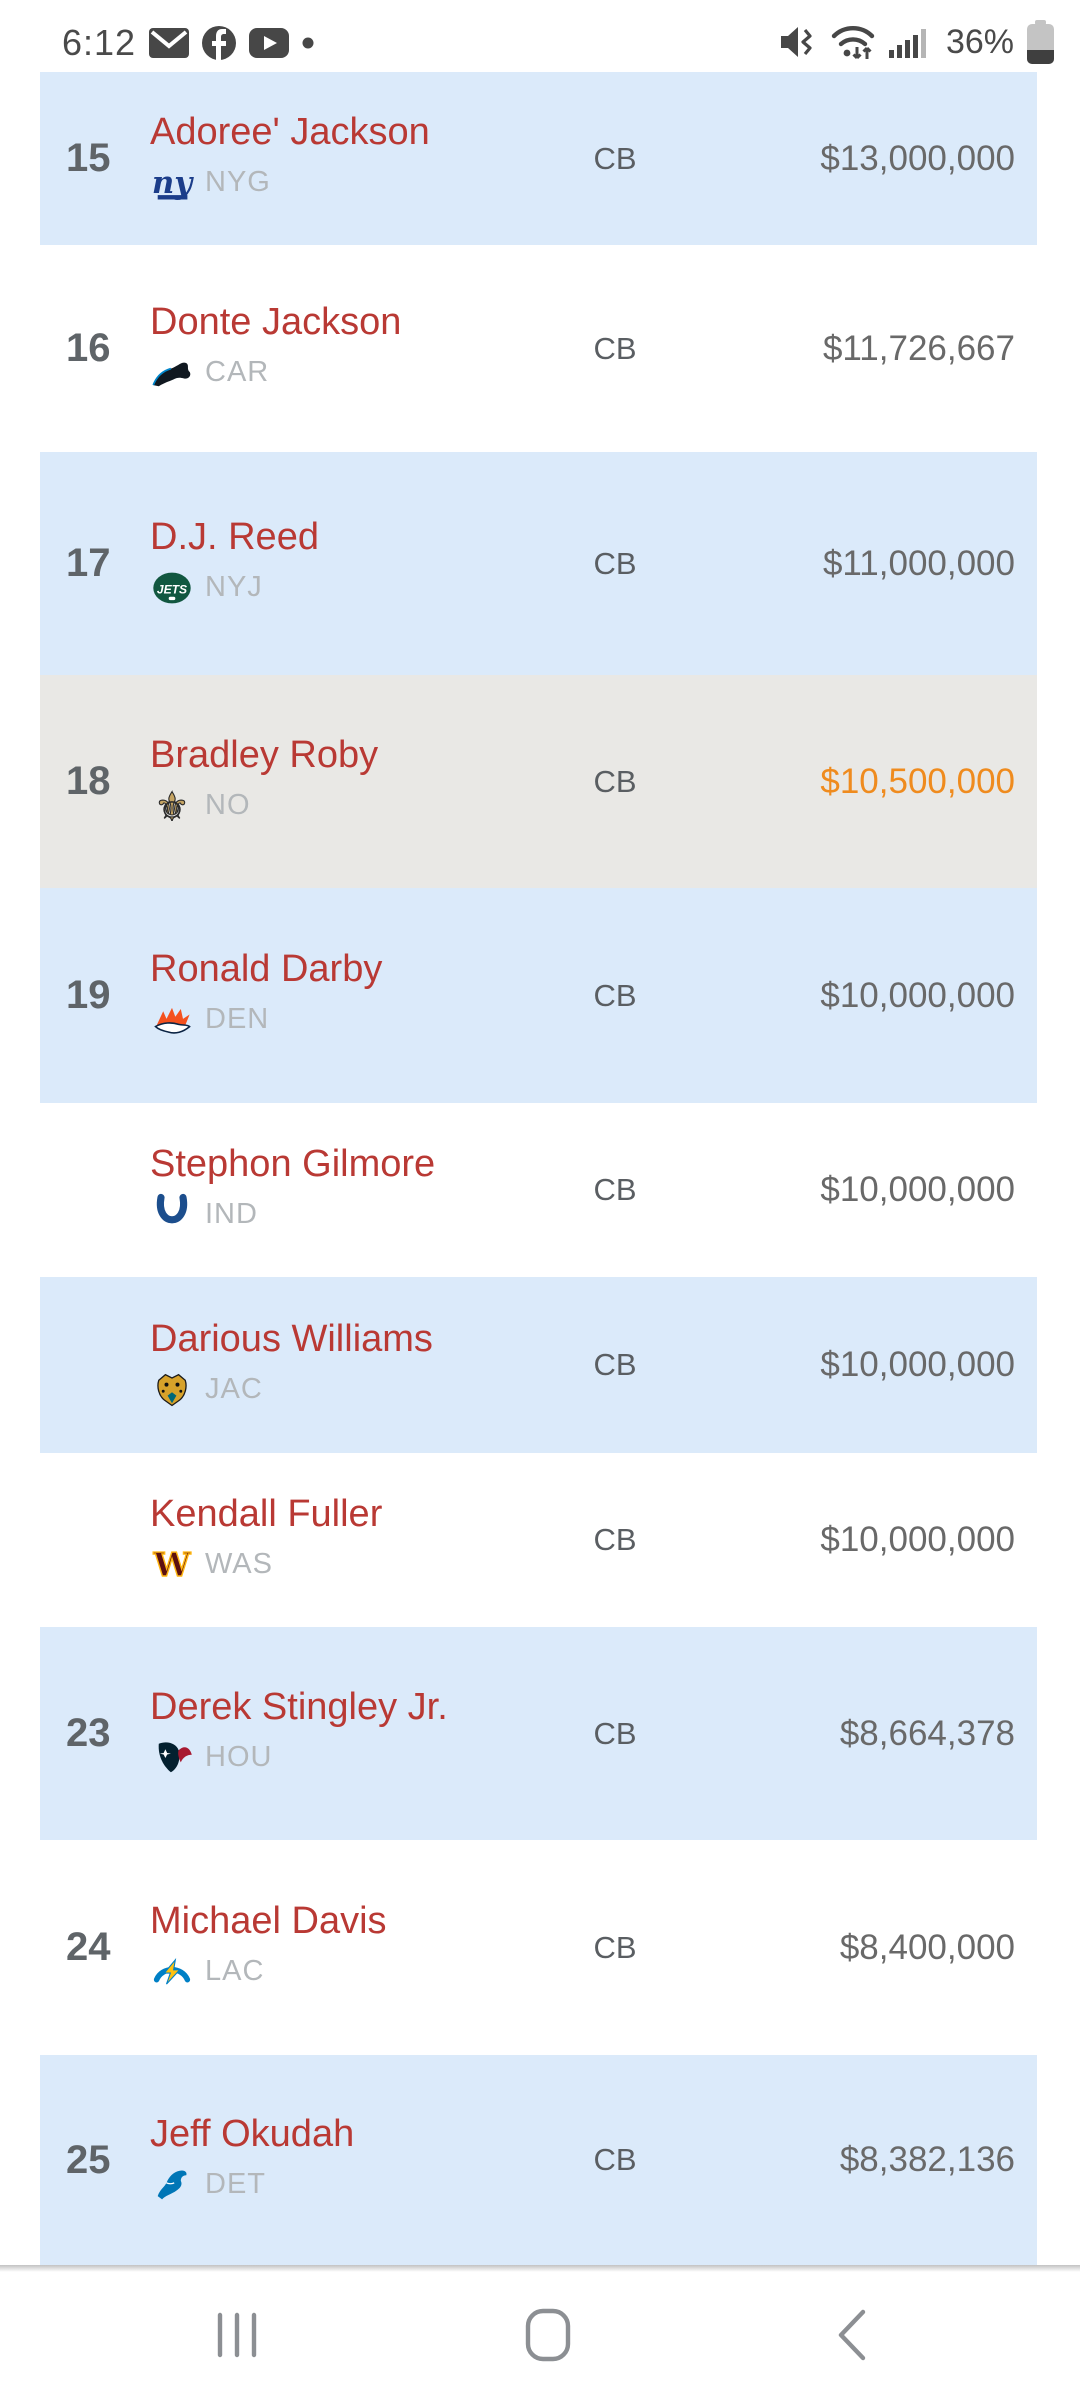 This screenshot has width=1080, height=2400. Describe the element at coordinates (169, 42) in the screenshot. I see `email-icon` at that location.